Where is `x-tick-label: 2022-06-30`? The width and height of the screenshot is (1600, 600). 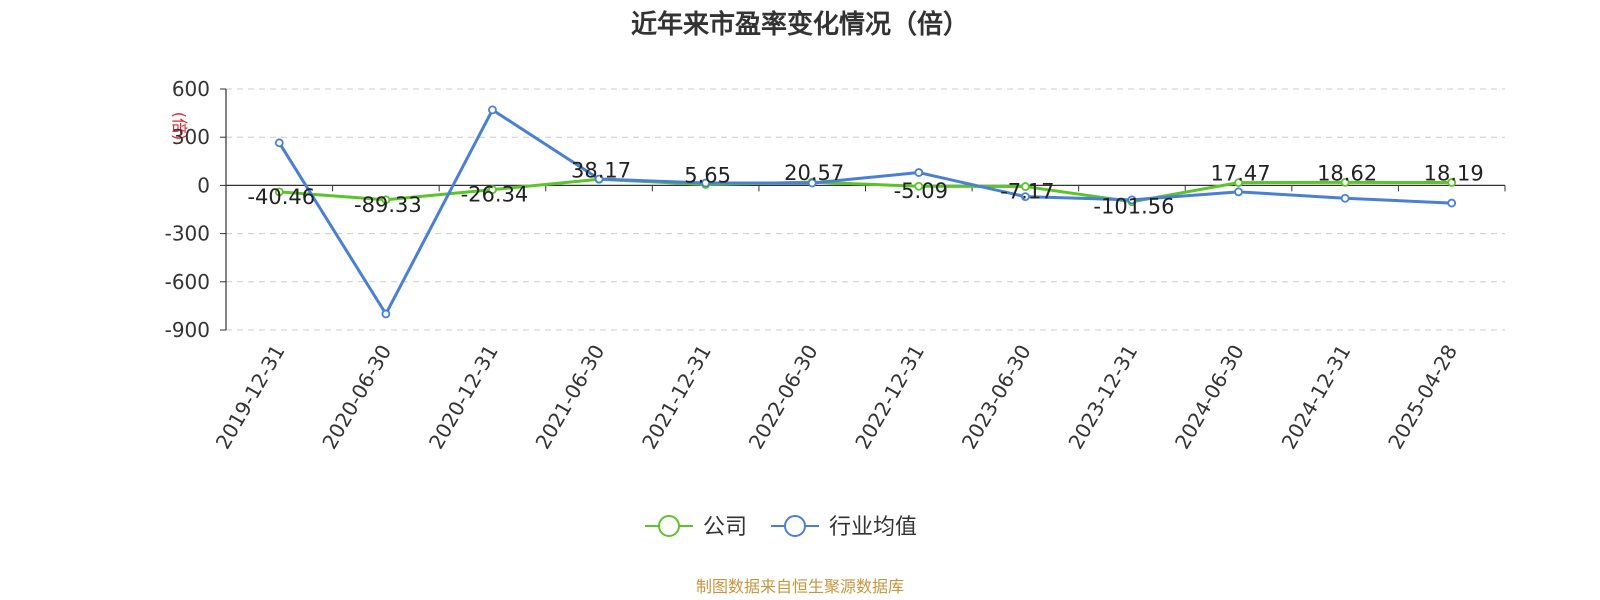 x-tick-label: 2022-06-30 is located at coordinates (783, 397).